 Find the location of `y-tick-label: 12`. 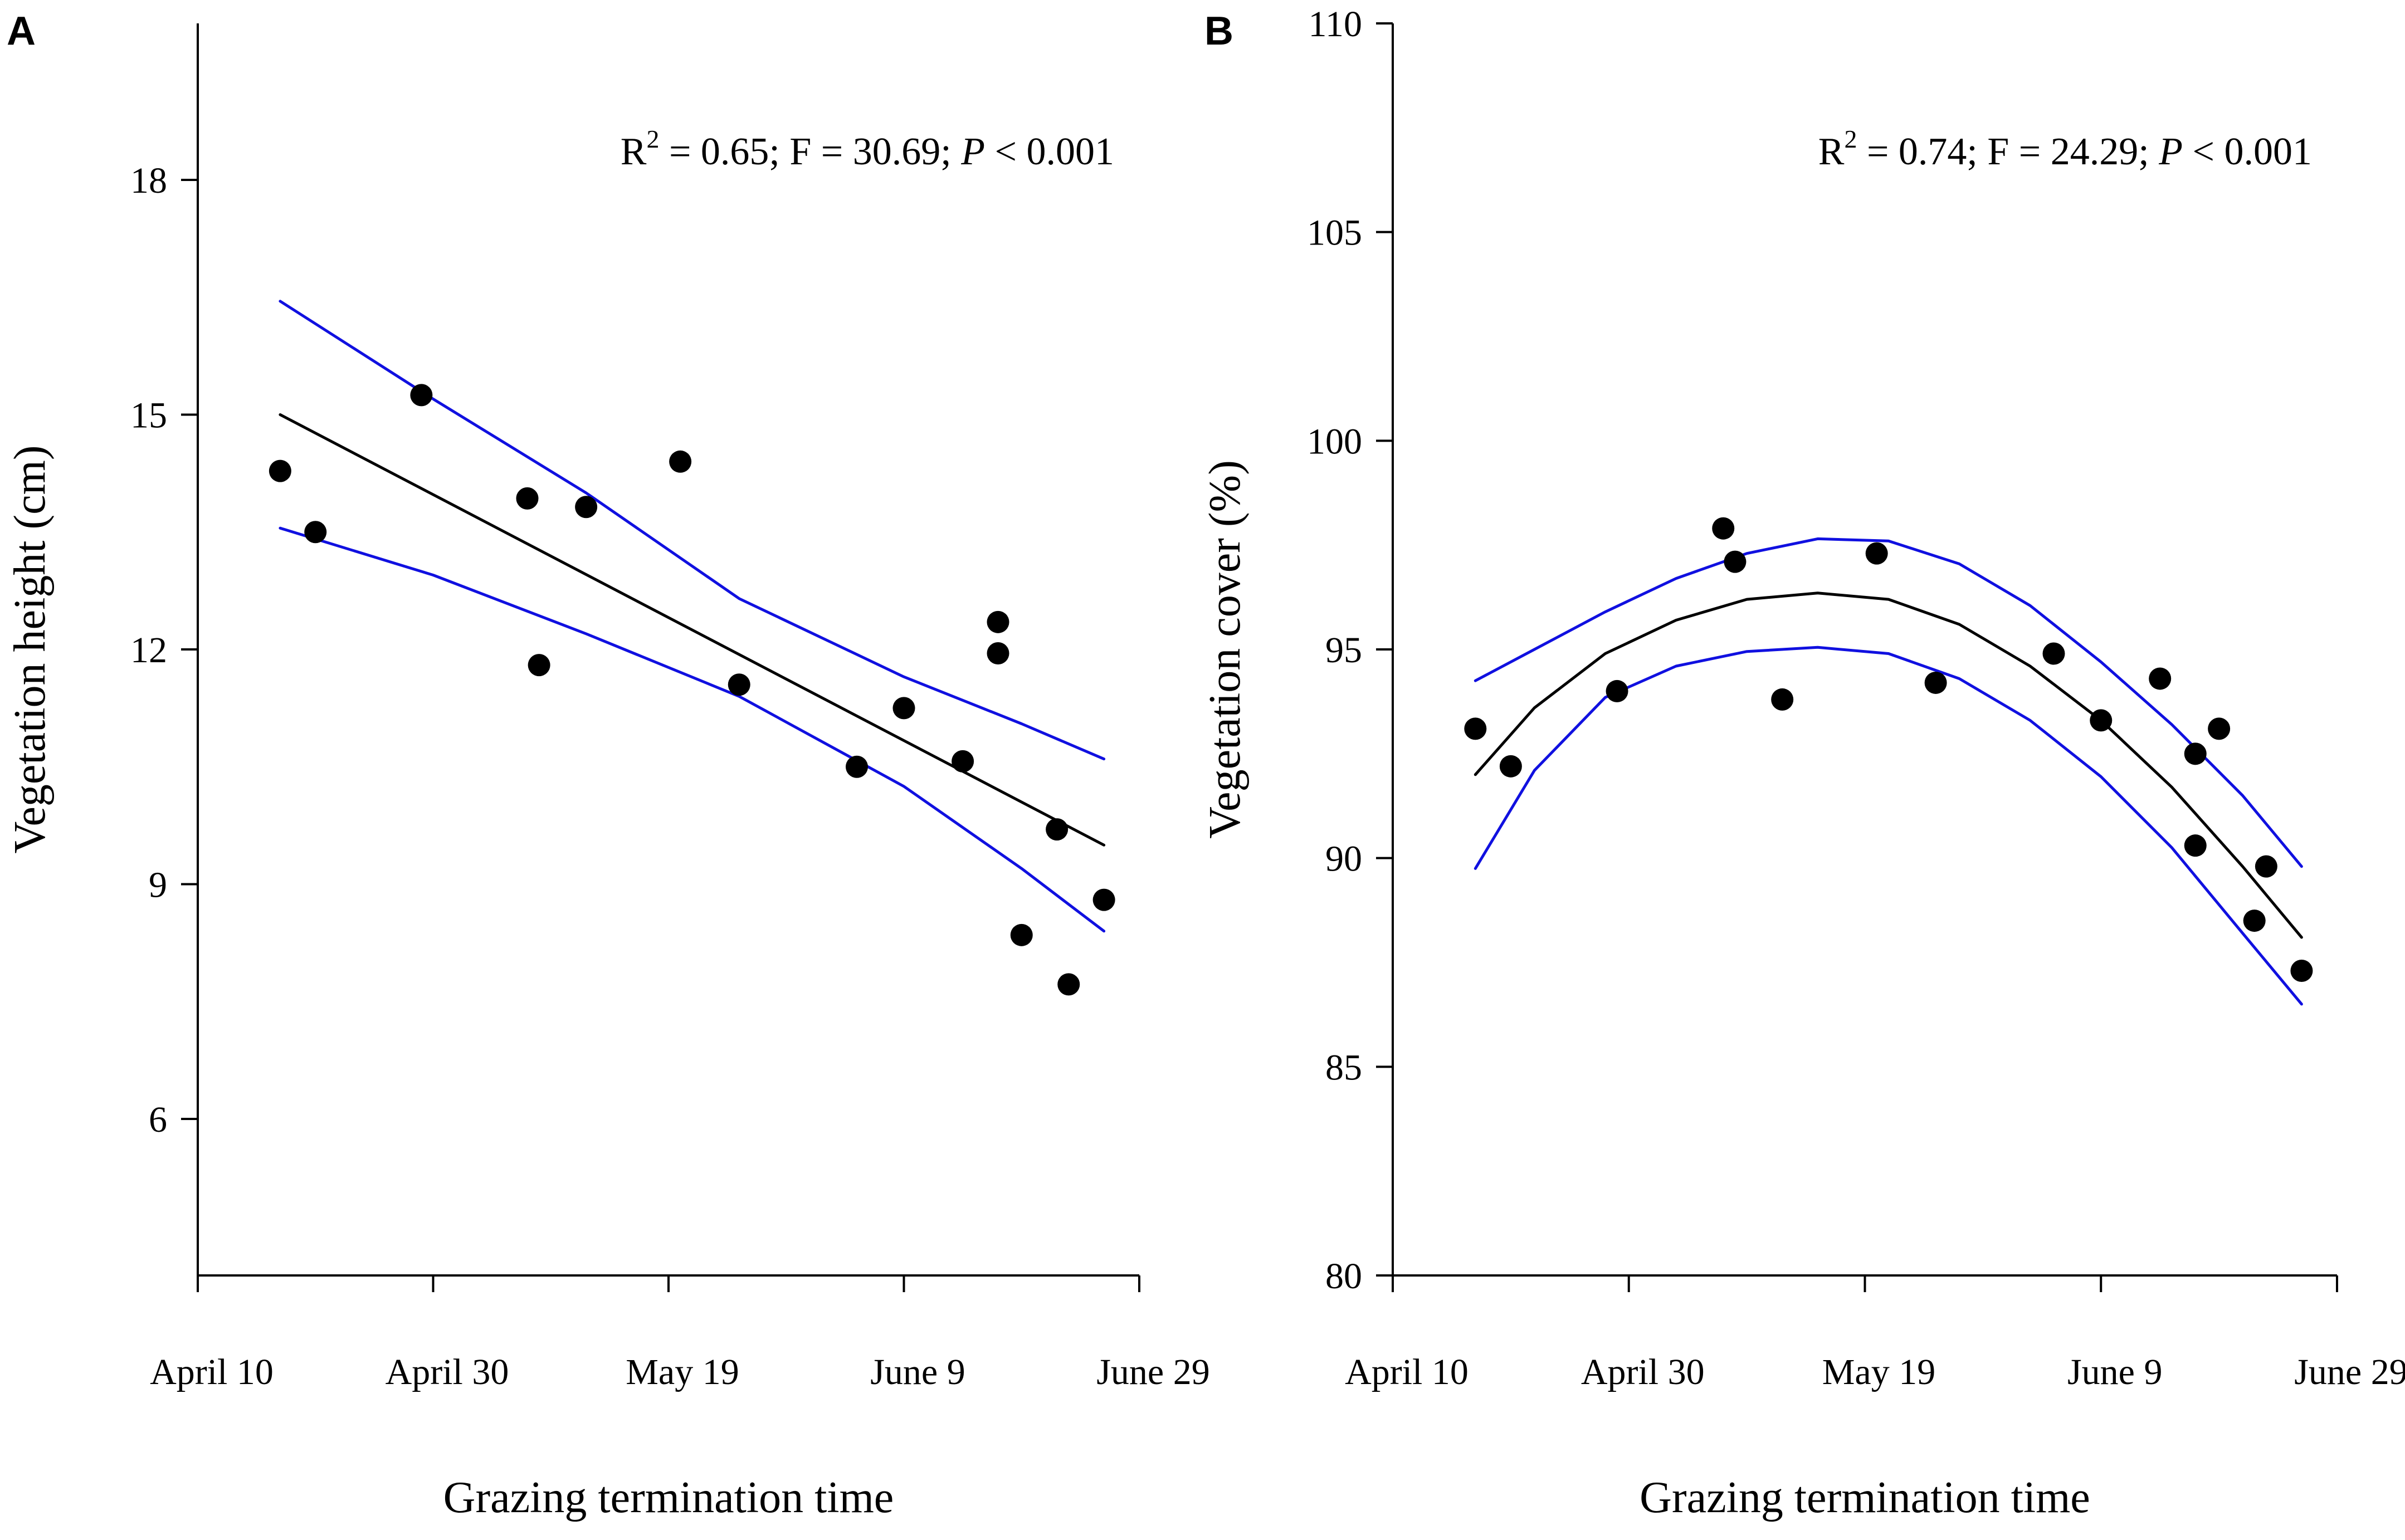

y-tick-label: 12 is located at coordinates (148, 650).